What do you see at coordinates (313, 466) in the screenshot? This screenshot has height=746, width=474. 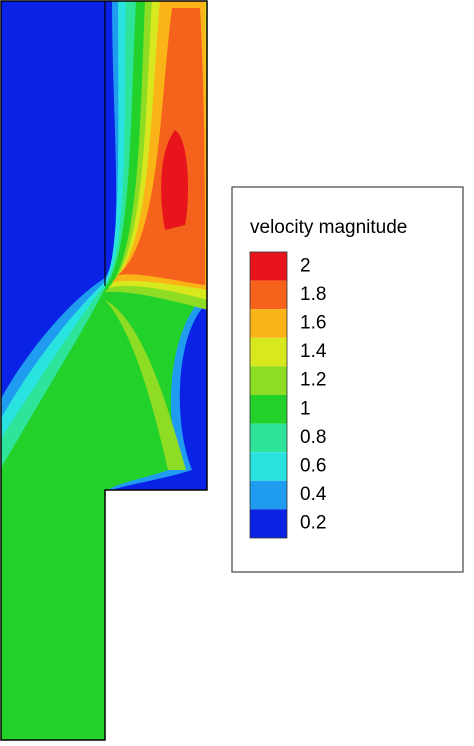 I see `legend-label: 0.6` at bounding box center [313, 466].